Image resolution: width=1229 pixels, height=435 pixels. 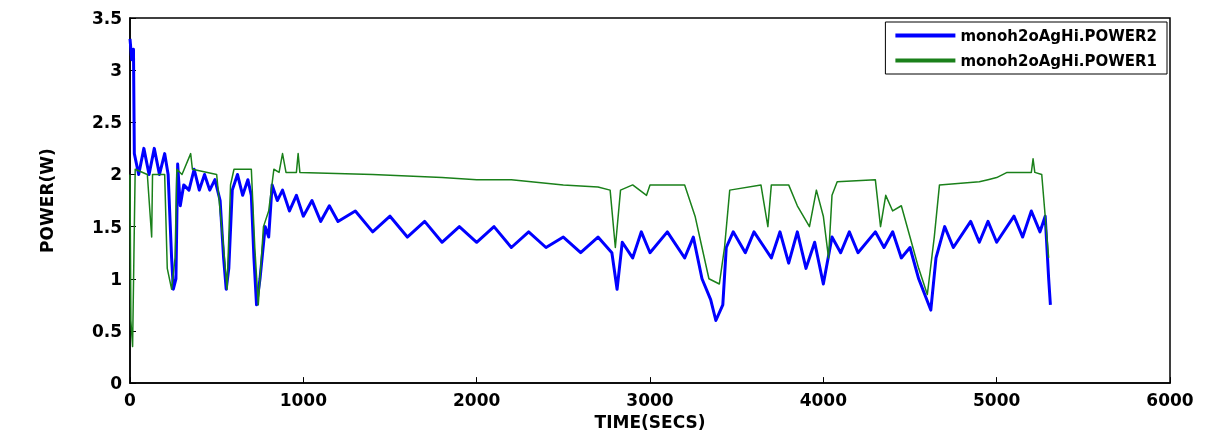 I want to click on x-tick-label: 6000, so click(x=1170, y=399).